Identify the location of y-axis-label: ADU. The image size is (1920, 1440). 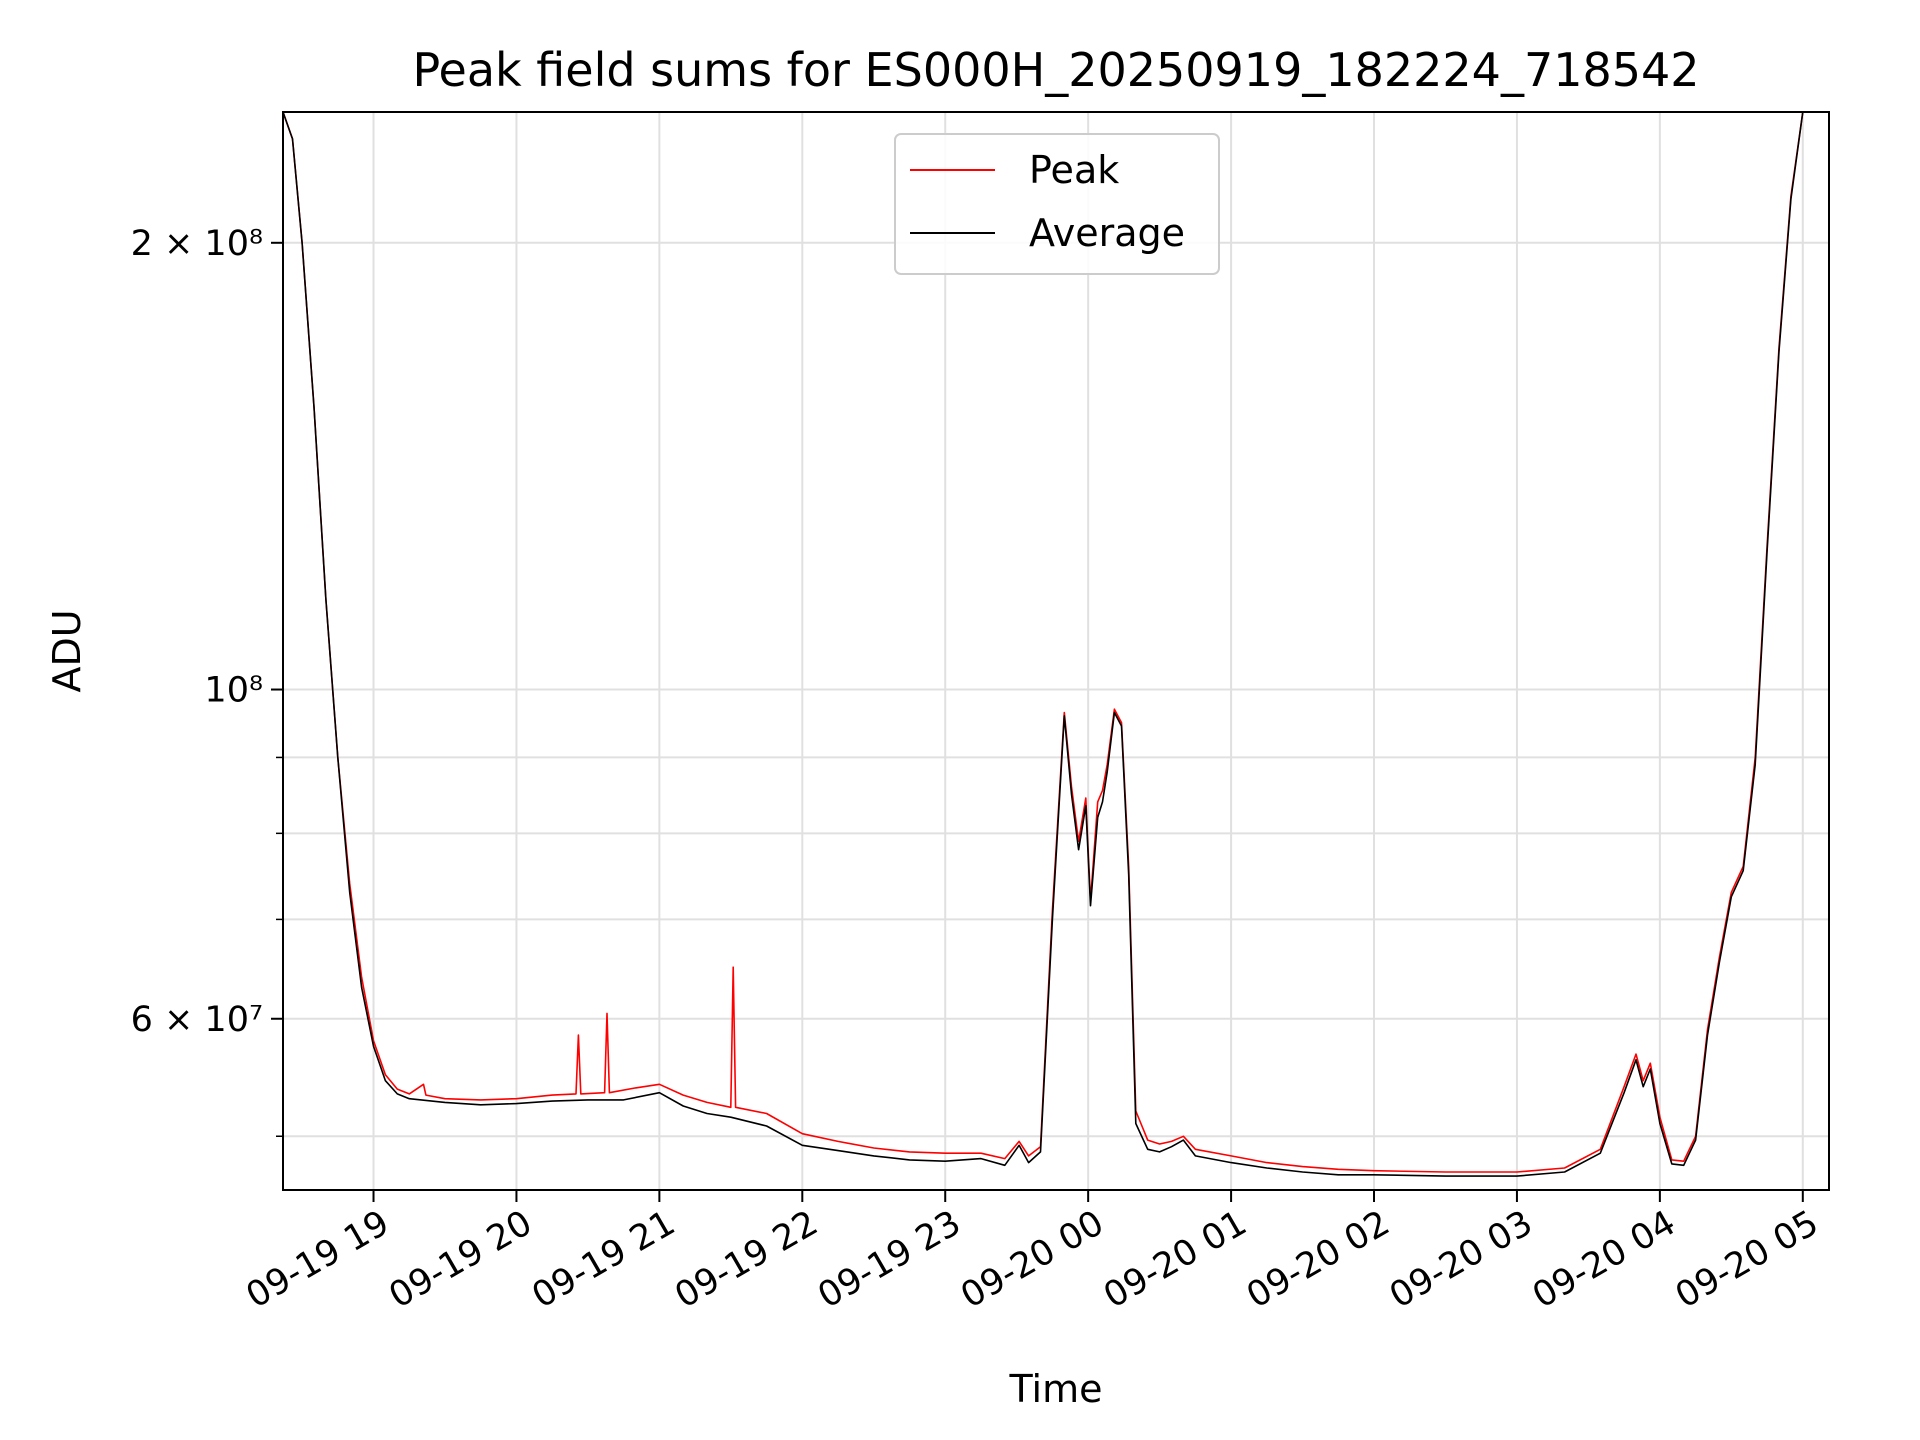
(67, 650).